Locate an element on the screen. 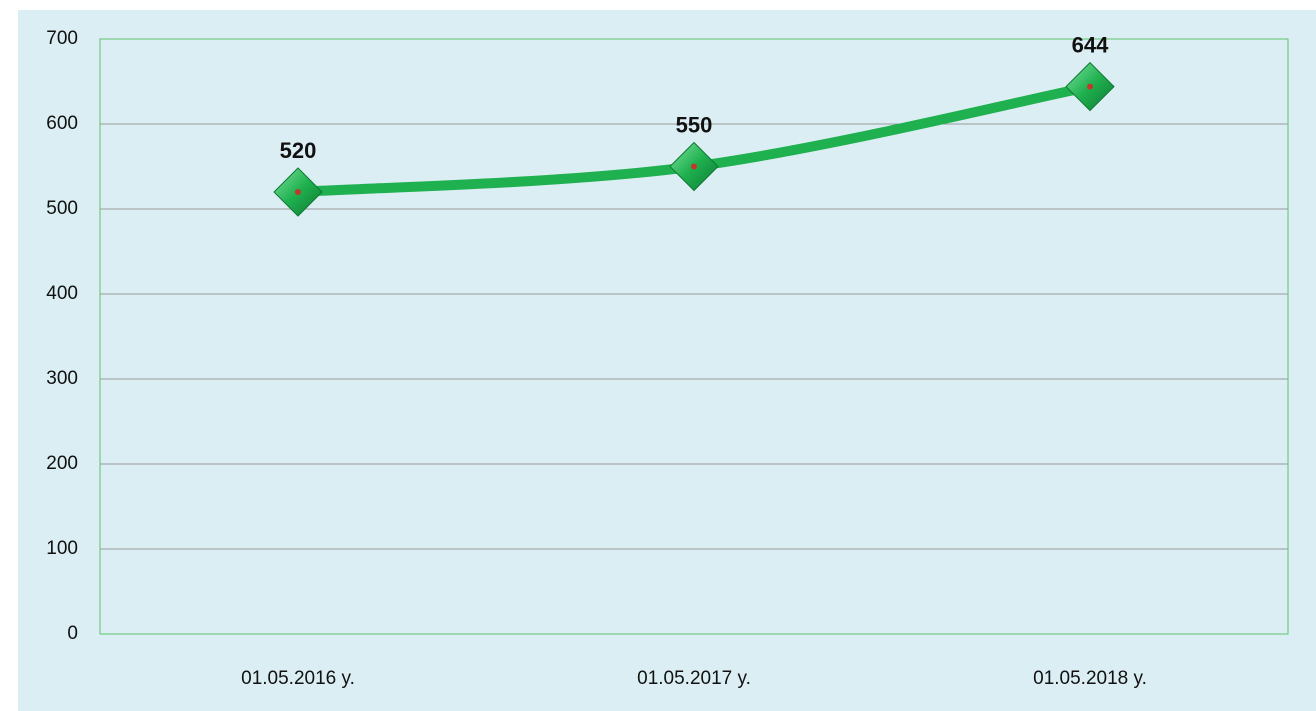 Image resolution: width=1316 pixels, height=711 pixels. value-label: 520 is located at coordinates (298, 150).